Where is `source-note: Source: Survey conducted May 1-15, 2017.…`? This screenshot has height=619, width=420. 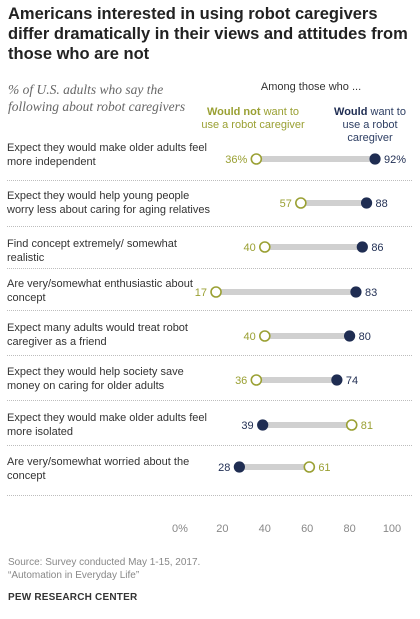
source-note: Source: Survey conducted May 1-15, 2017.… is located at coordinates (104, 569).